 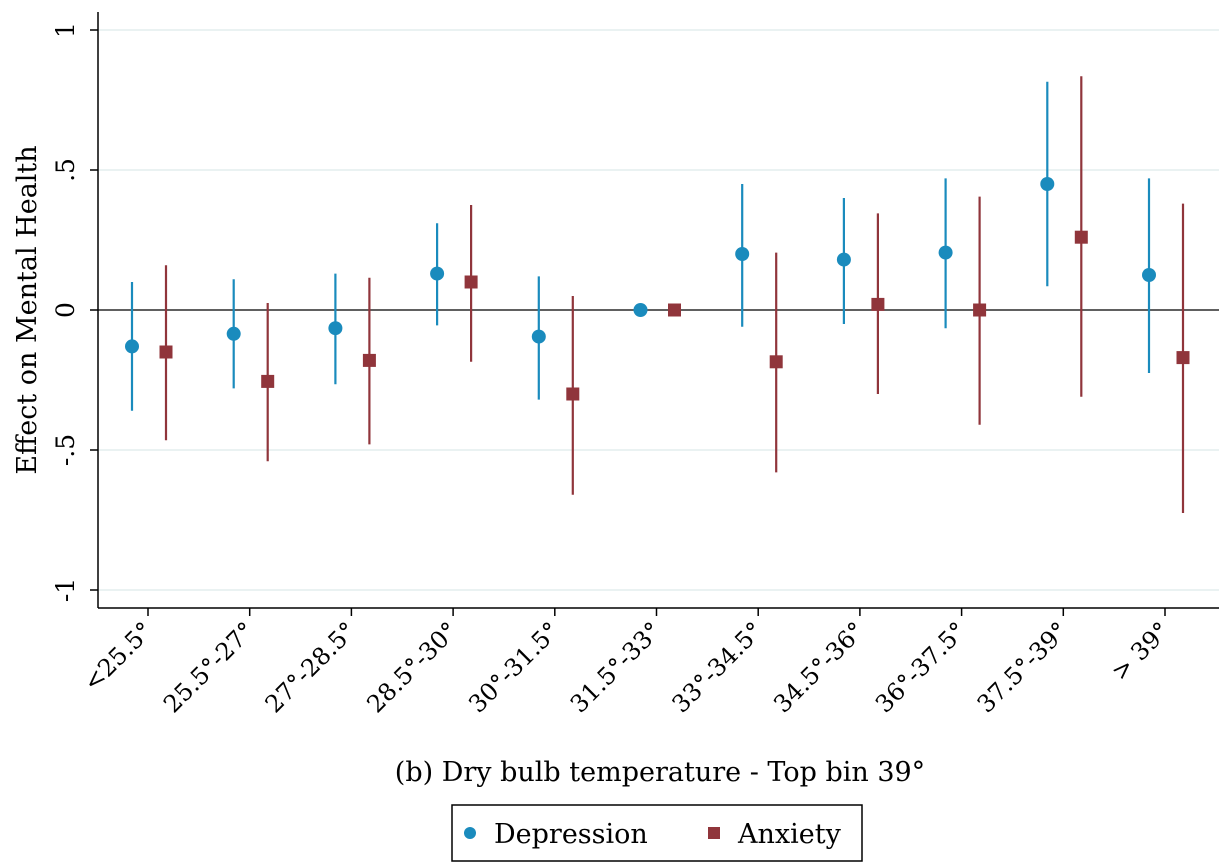 What do you see at coordinates (714, 833) in the screenshot?
I see `legend-anxiety-marker` at bounding box center [714, 833].